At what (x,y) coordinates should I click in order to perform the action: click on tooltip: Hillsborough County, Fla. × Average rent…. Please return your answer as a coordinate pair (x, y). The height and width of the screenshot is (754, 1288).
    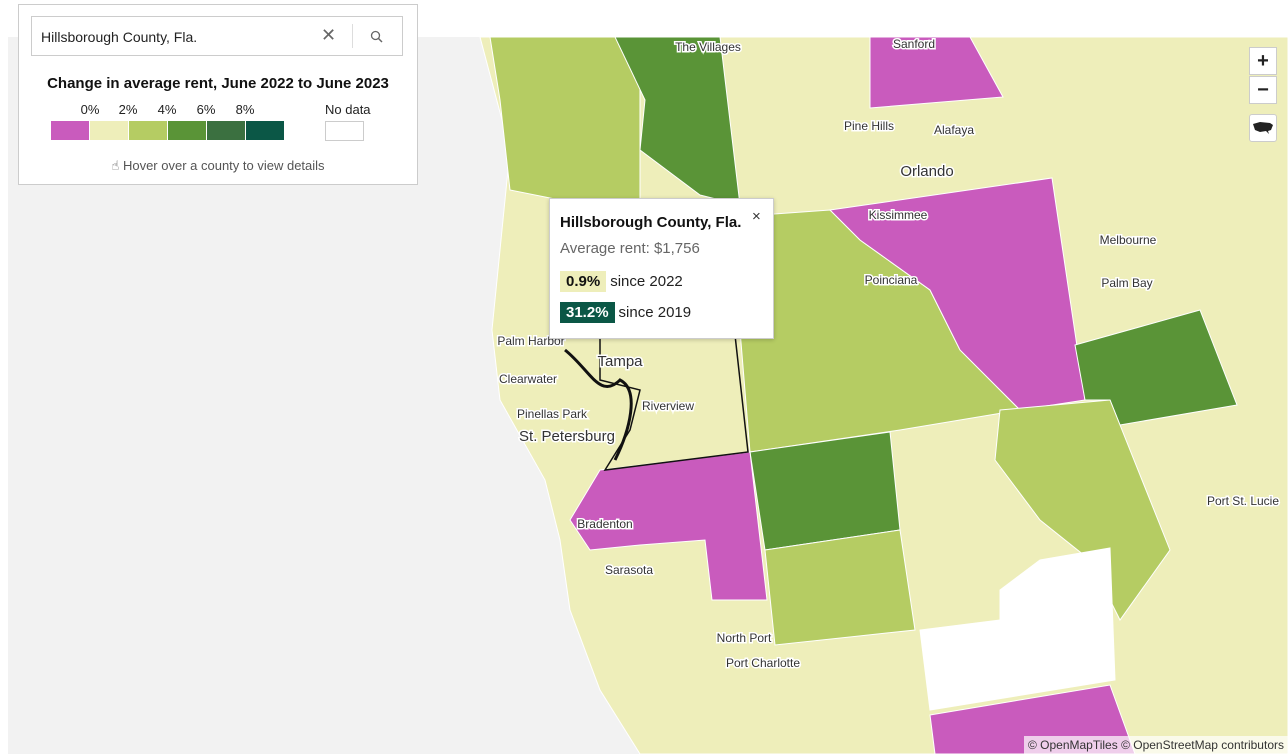
    Looking at the image, I should click on (661, 268).